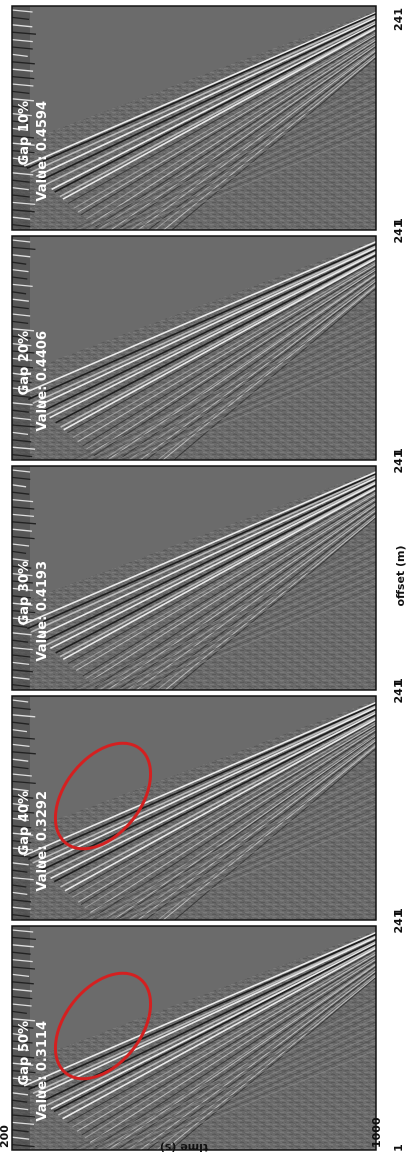 This screenshot has height=1155, width=413. Describe the element at coordinates (42, 151) in the screenshot. I see `value-label: Value: 0.4594` at that location.